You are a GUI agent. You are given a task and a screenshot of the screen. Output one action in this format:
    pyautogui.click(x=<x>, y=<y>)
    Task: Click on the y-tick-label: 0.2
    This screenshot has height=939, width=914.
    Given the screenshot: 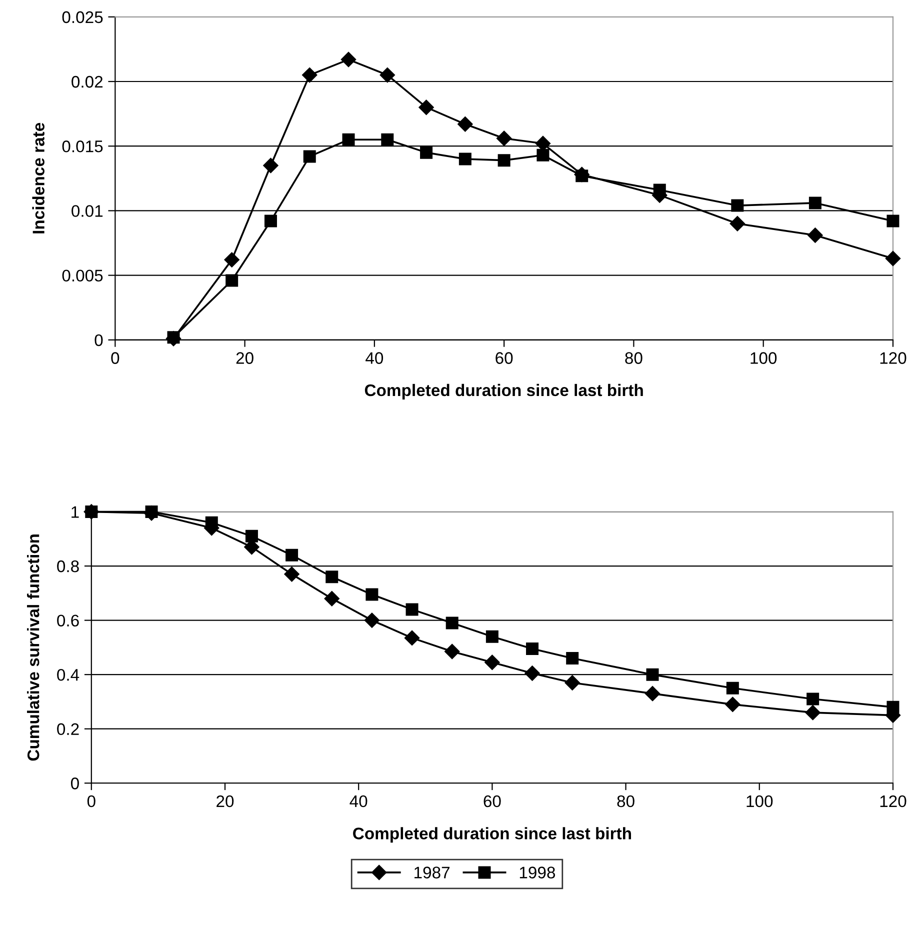 What is the action you would take?
    pyautogui.click(x=68, y=729)
    